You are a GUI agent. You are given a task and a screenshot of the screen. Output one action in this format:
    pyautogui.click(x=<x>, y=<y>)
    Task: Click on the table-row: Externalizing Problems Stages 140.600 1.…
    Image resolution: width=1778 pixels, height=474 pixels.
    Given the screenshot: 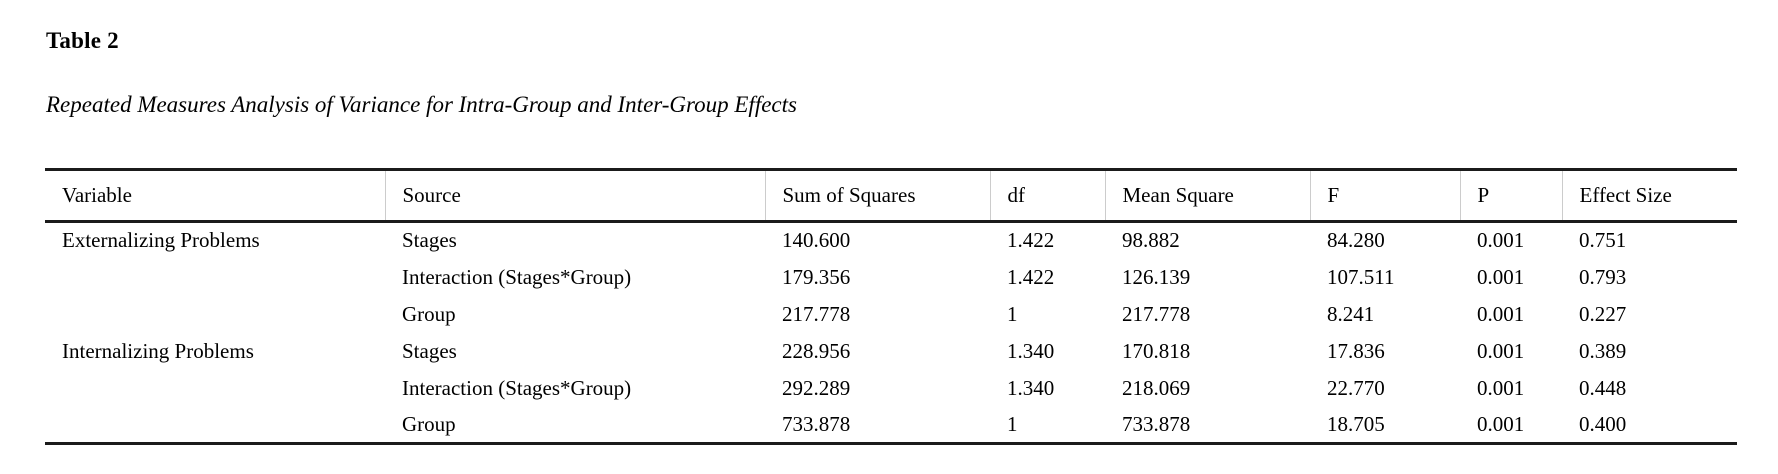 What is the action you would take?
    pyautogui.click(x=891, y=240)
    